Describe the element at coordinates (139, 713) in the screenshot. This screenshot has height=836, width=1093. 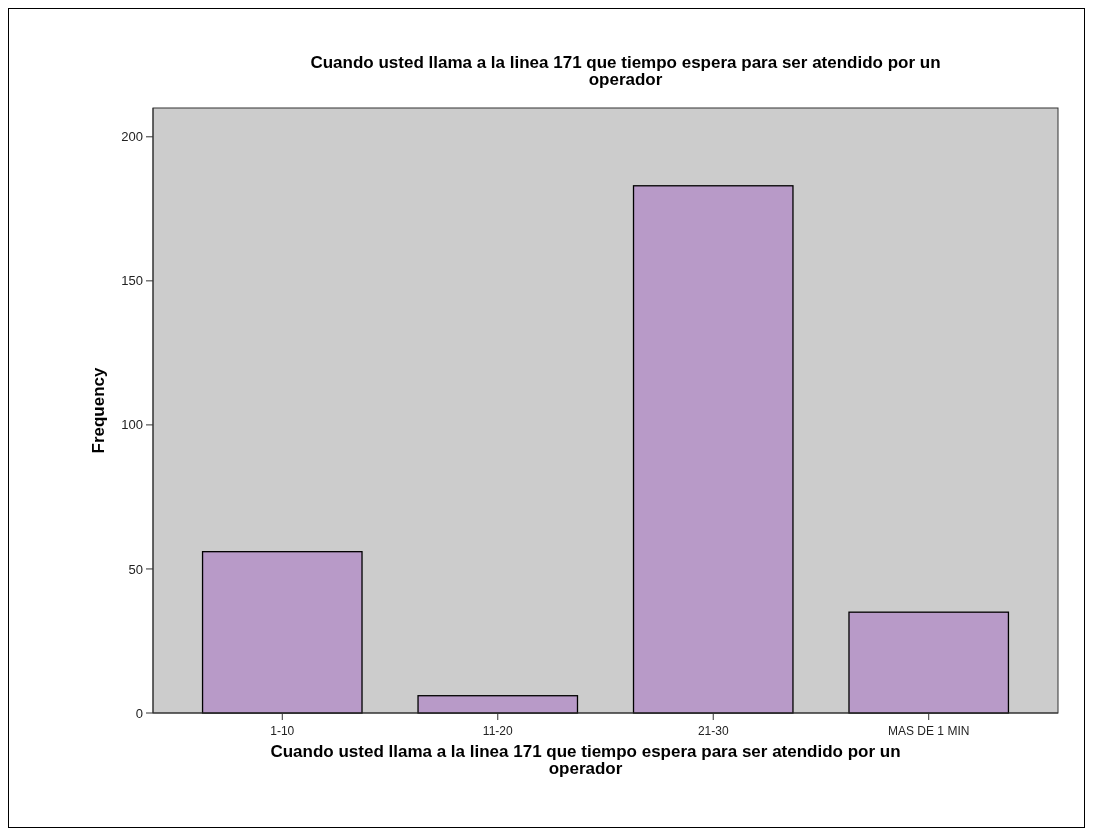
I see `y-tick-label: 0` at that location.